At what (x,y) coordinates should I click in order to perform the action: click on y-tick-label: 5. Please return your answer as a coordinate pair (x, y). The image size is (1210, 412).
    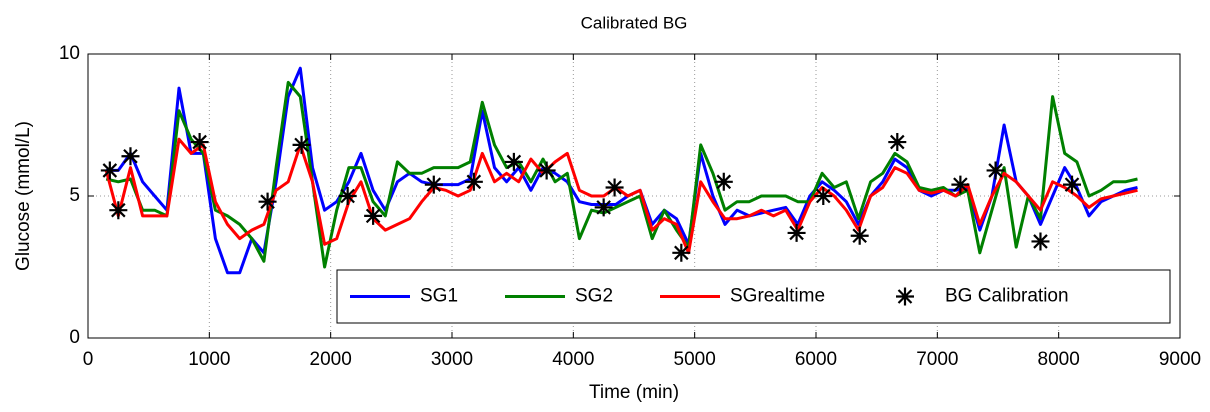
    Looking at the image, I should click on (74, 195).